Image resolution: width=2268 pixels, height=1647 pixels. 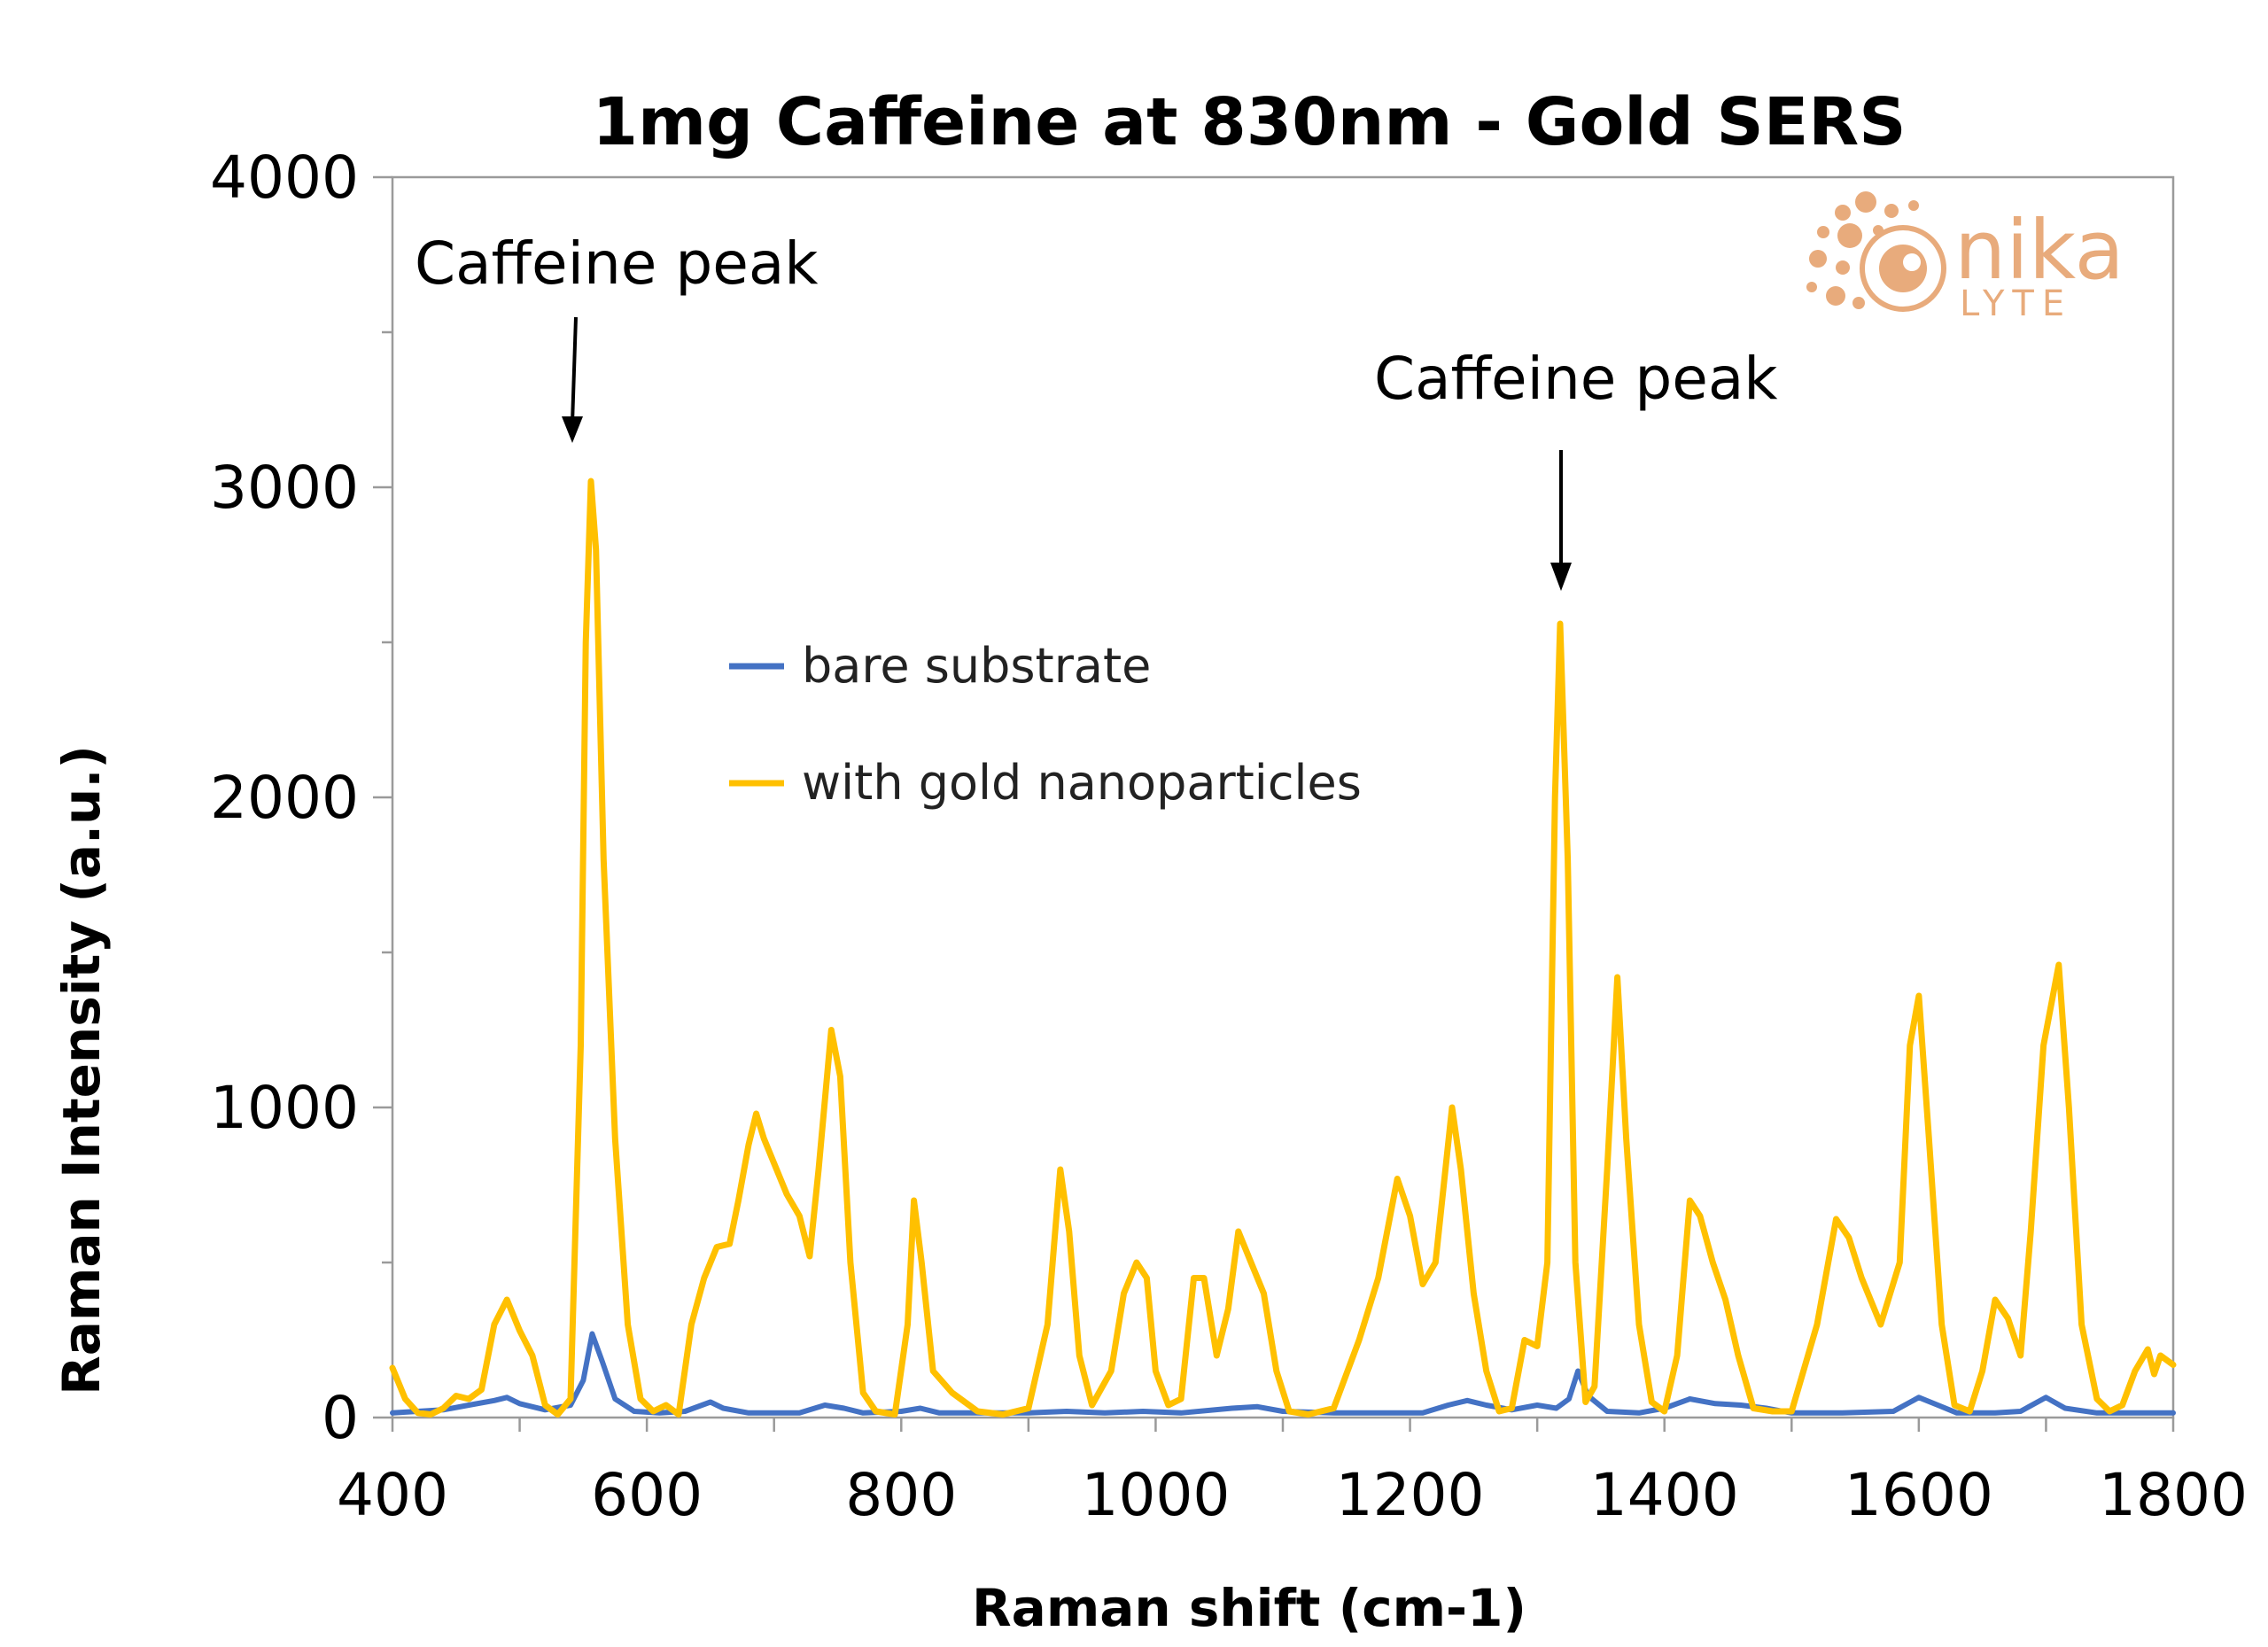 What do you see at coordinates (1292, 1473) in the screenshot?
I see `x-axis: 400 600 800 1000 1200 1400 1600 1800` at bounding box center [1292, 1473].